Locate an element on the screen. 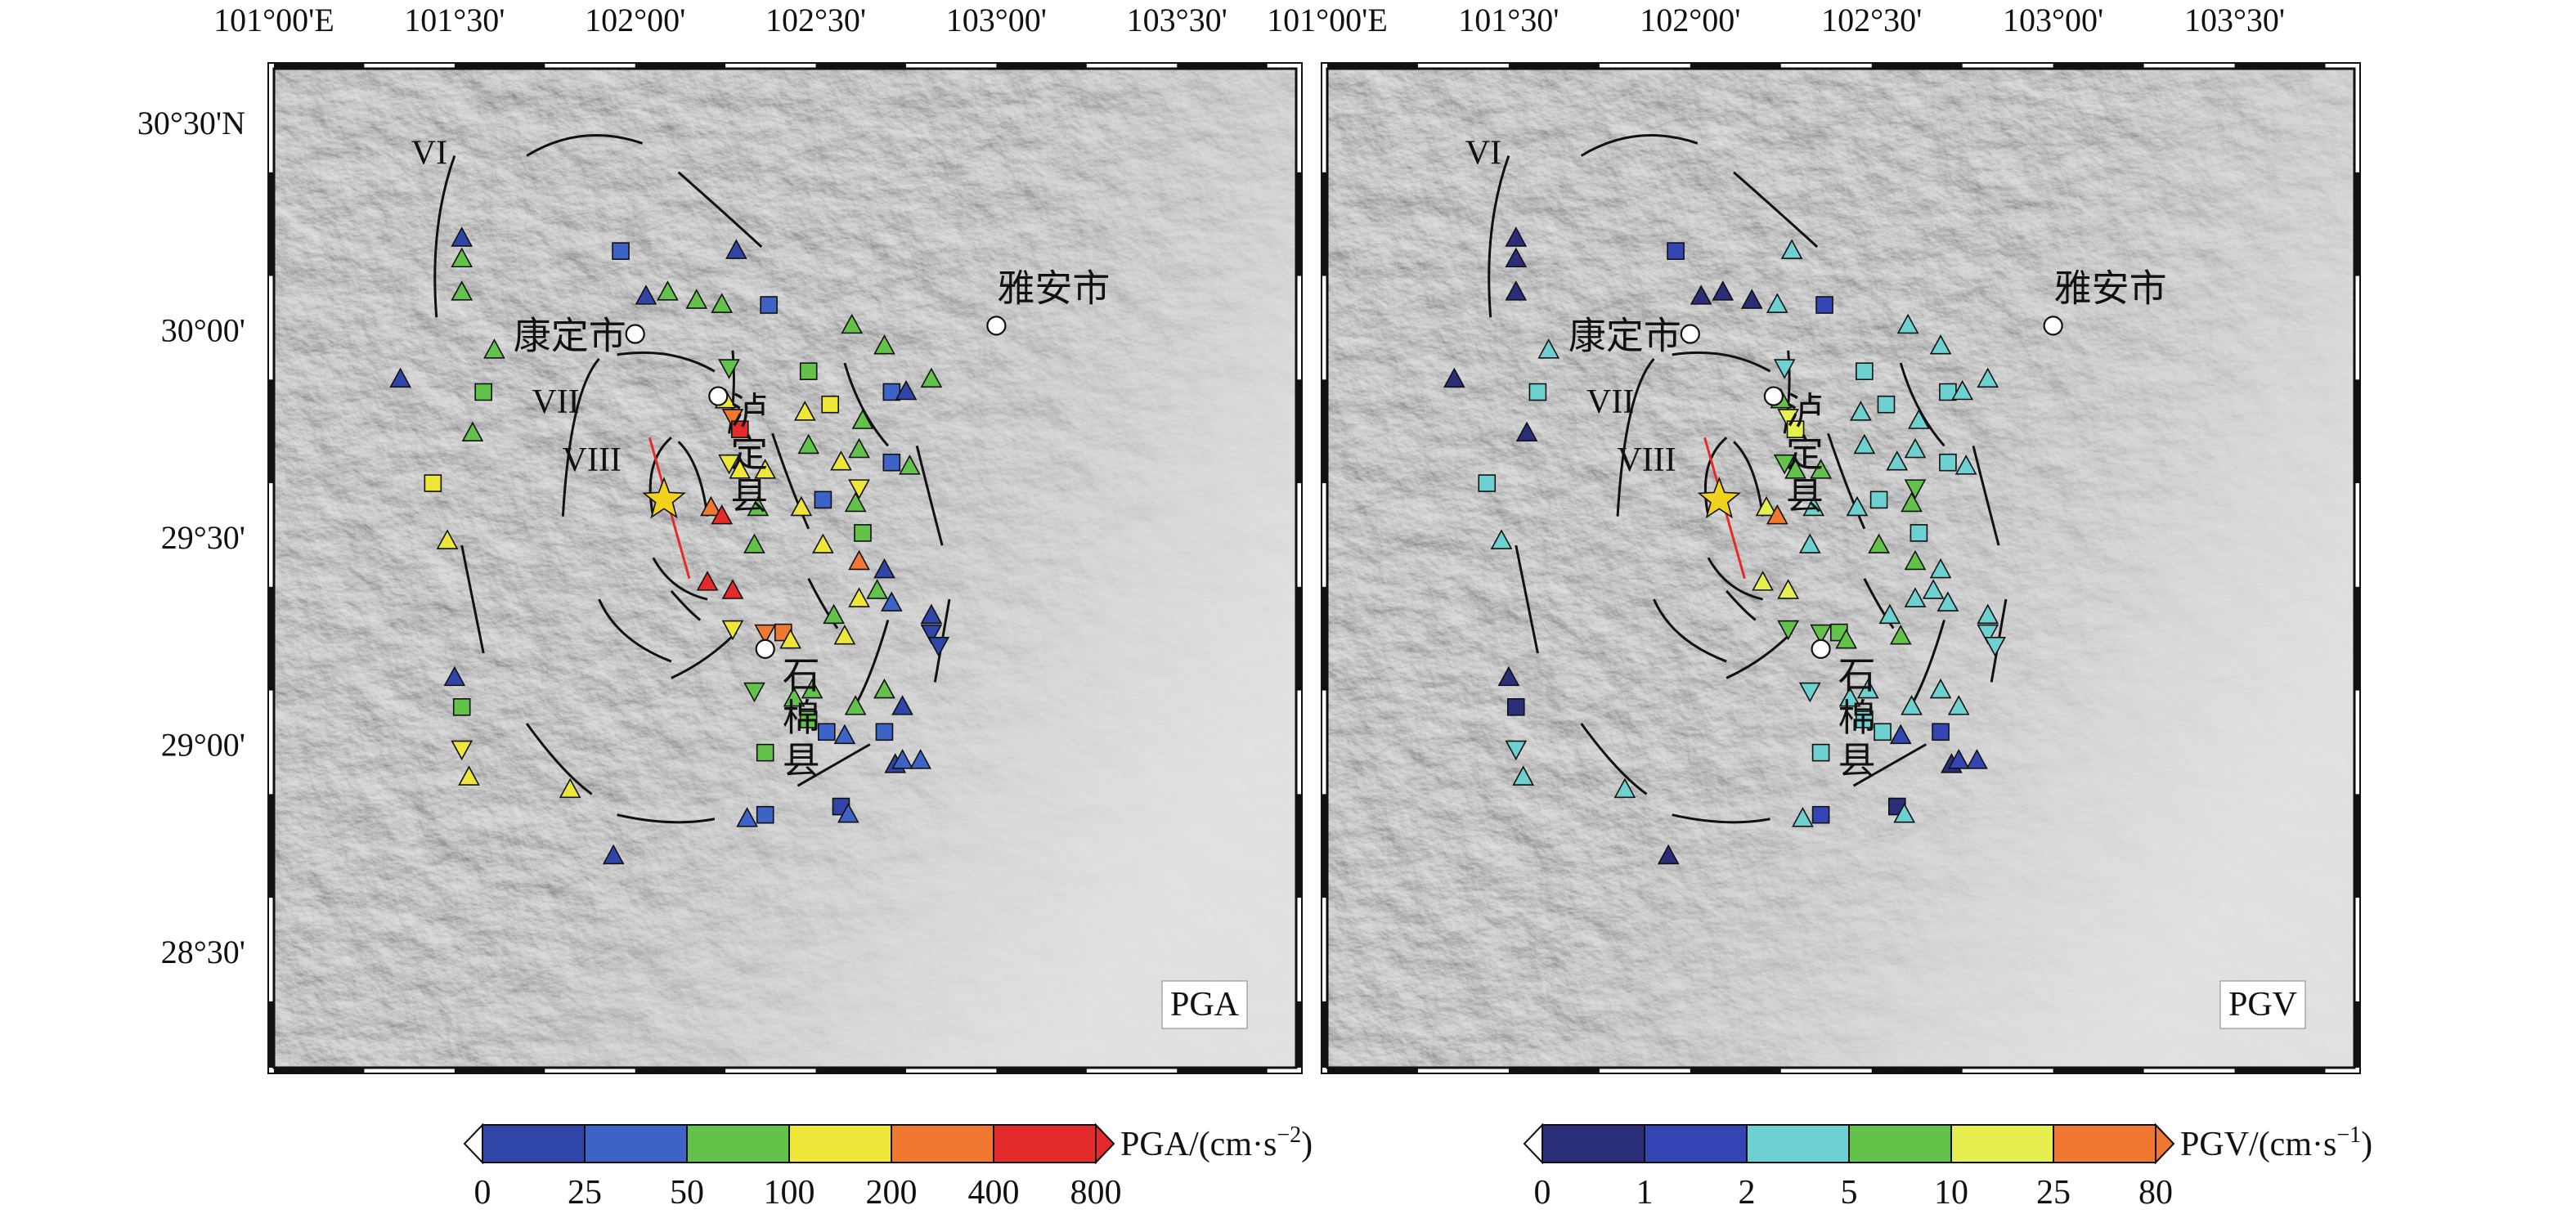 The image size is (2576, 1223). colorbar-max-triangle is located at coordinates (1105, 1143).